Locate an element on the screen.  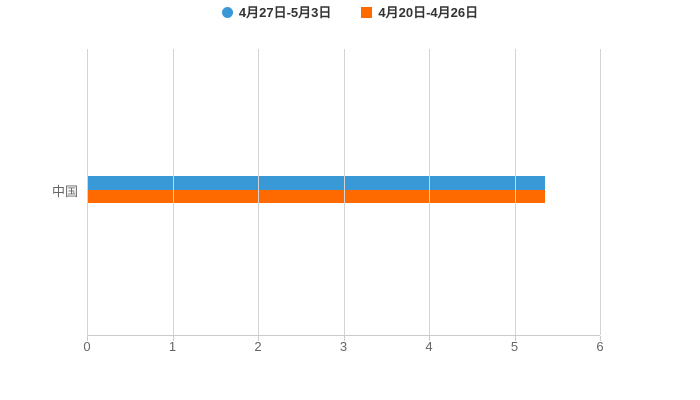
legend-item-week-current: 4月27日-5月3日 is located at coordinates (276, 12).